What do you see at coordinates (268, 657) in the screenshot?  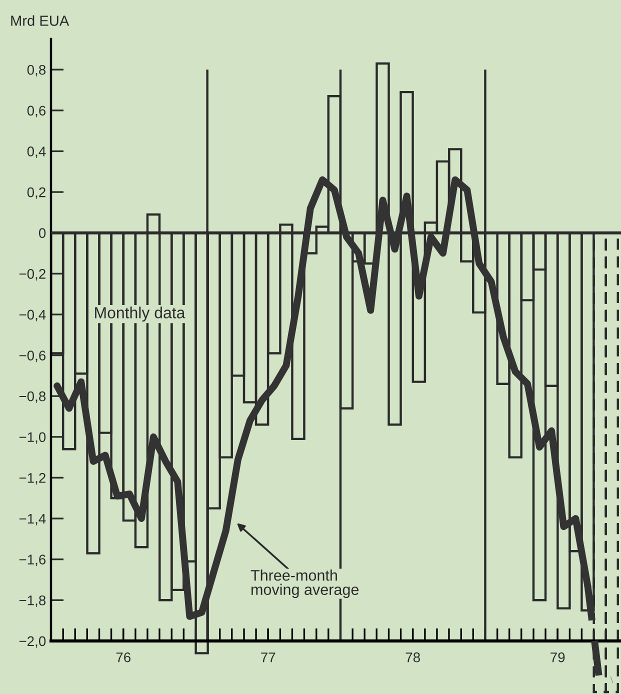 I see `x-tick-label: 77` at bounding box center [268, 657].